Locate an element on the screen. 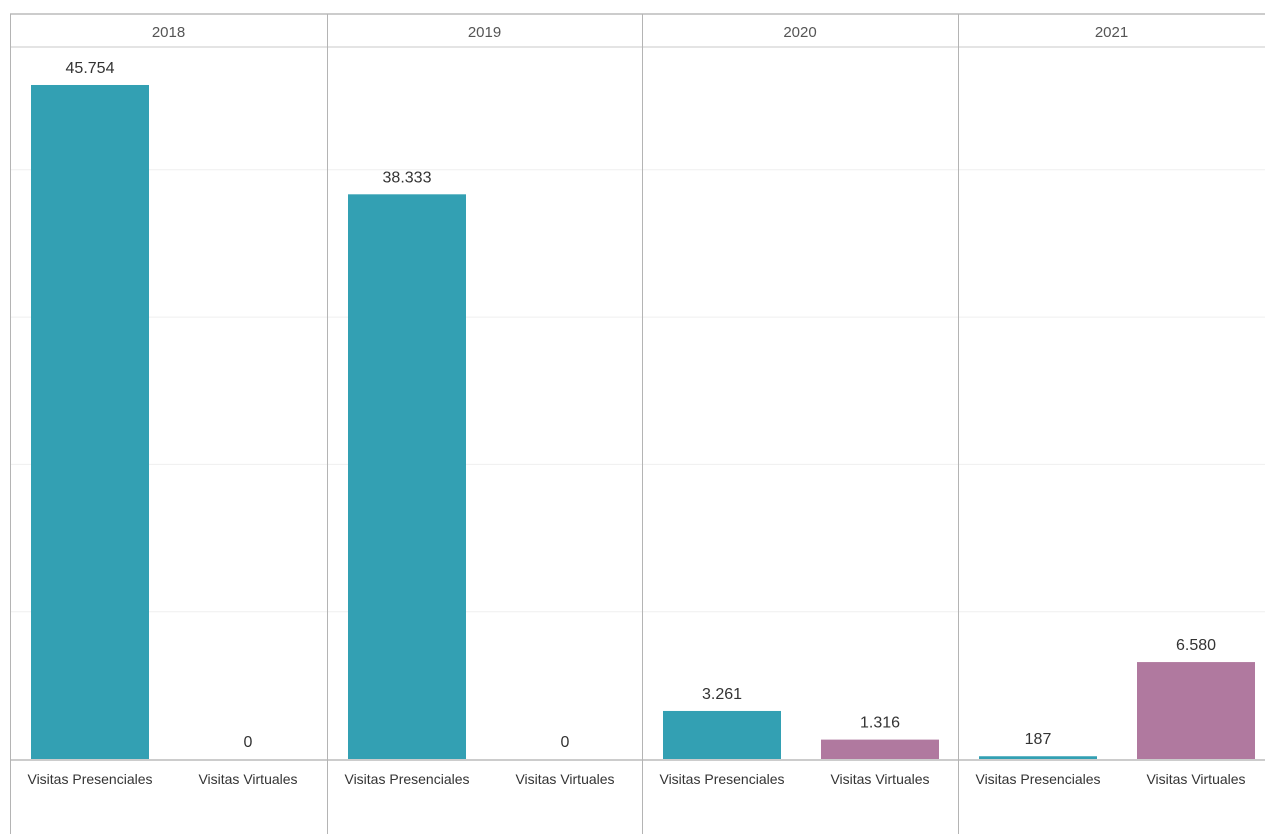 This screenshot has width=1265, height=839. category-label-2020-visitas-virtuales: Visitas Virtuales is located at coordinates (879, 779).